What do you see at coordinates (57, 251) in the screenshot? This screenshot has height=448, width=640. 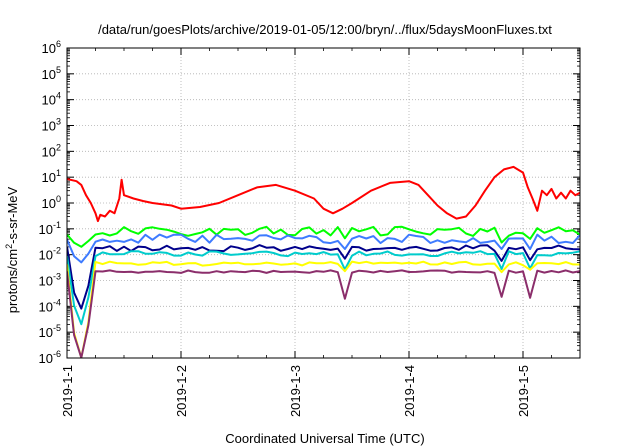 I see `y-tick-exponent: -2` at bounding box center [57, 251].